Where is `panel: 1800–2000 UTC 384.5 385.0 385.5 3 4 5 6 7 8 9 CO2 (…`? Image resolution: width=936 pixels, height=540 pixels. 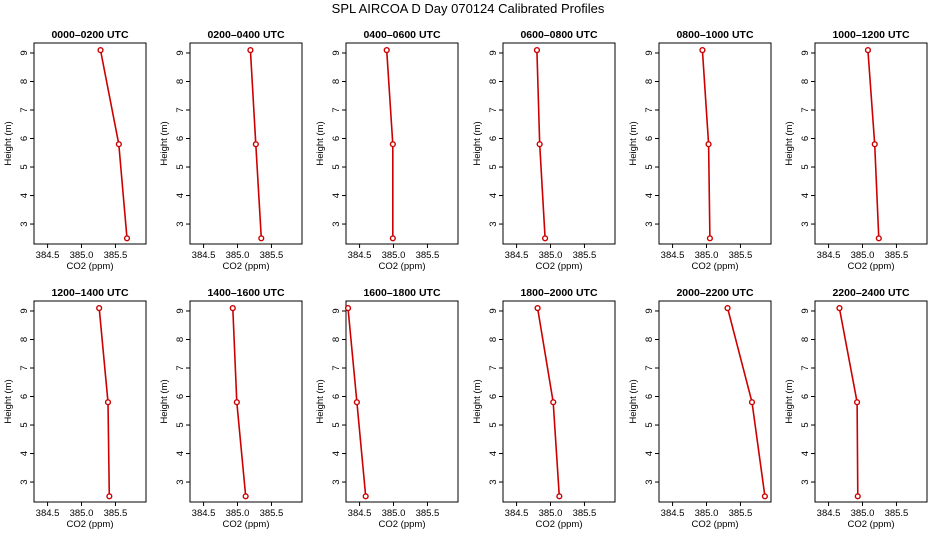 panel: 1800–2000 UTC 384.5 385.0 385.5 3 4 5 6 7 8 9 CO2 (… is located at coordinates (544, 408).